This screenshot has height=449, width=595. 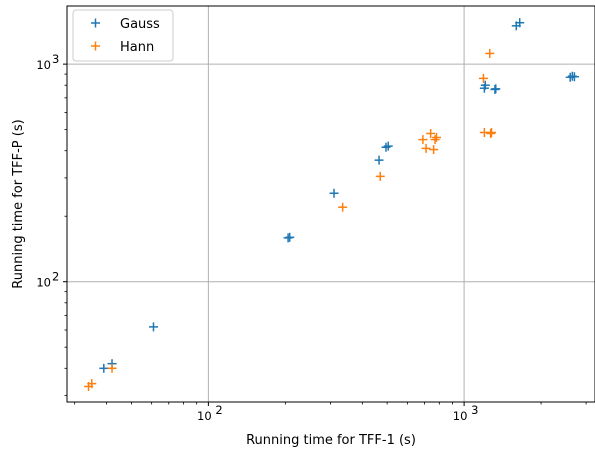 I want to click on y-tick-label-exponent: 3, so click(x=55, y=59).